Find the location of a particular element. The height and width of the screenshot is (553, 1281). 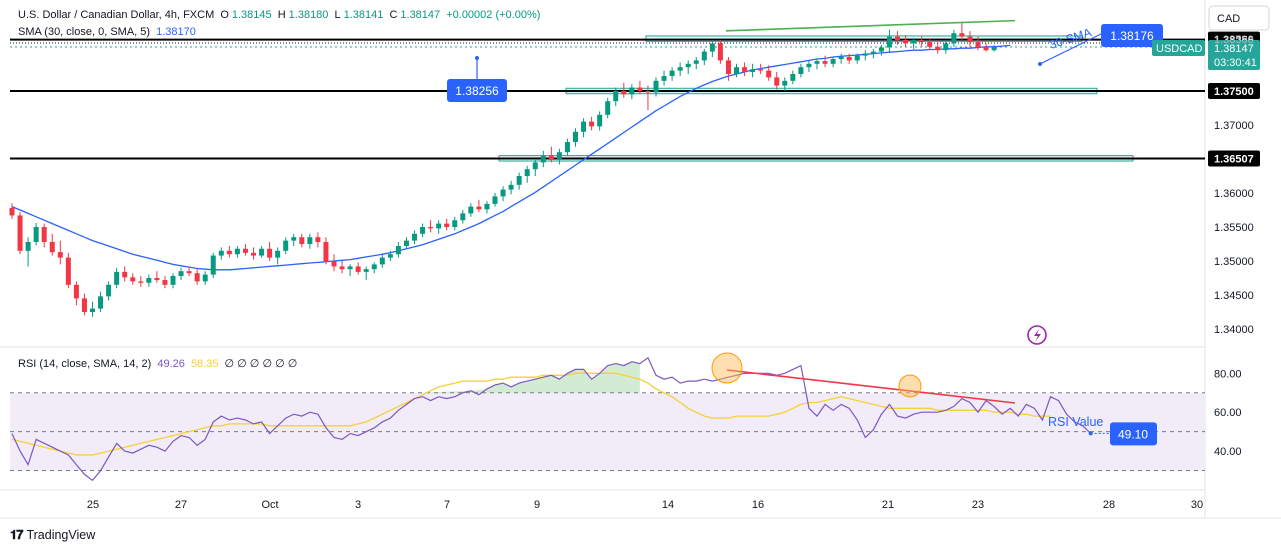

time-tick-label: 16 is located at coordinates (758, 505).